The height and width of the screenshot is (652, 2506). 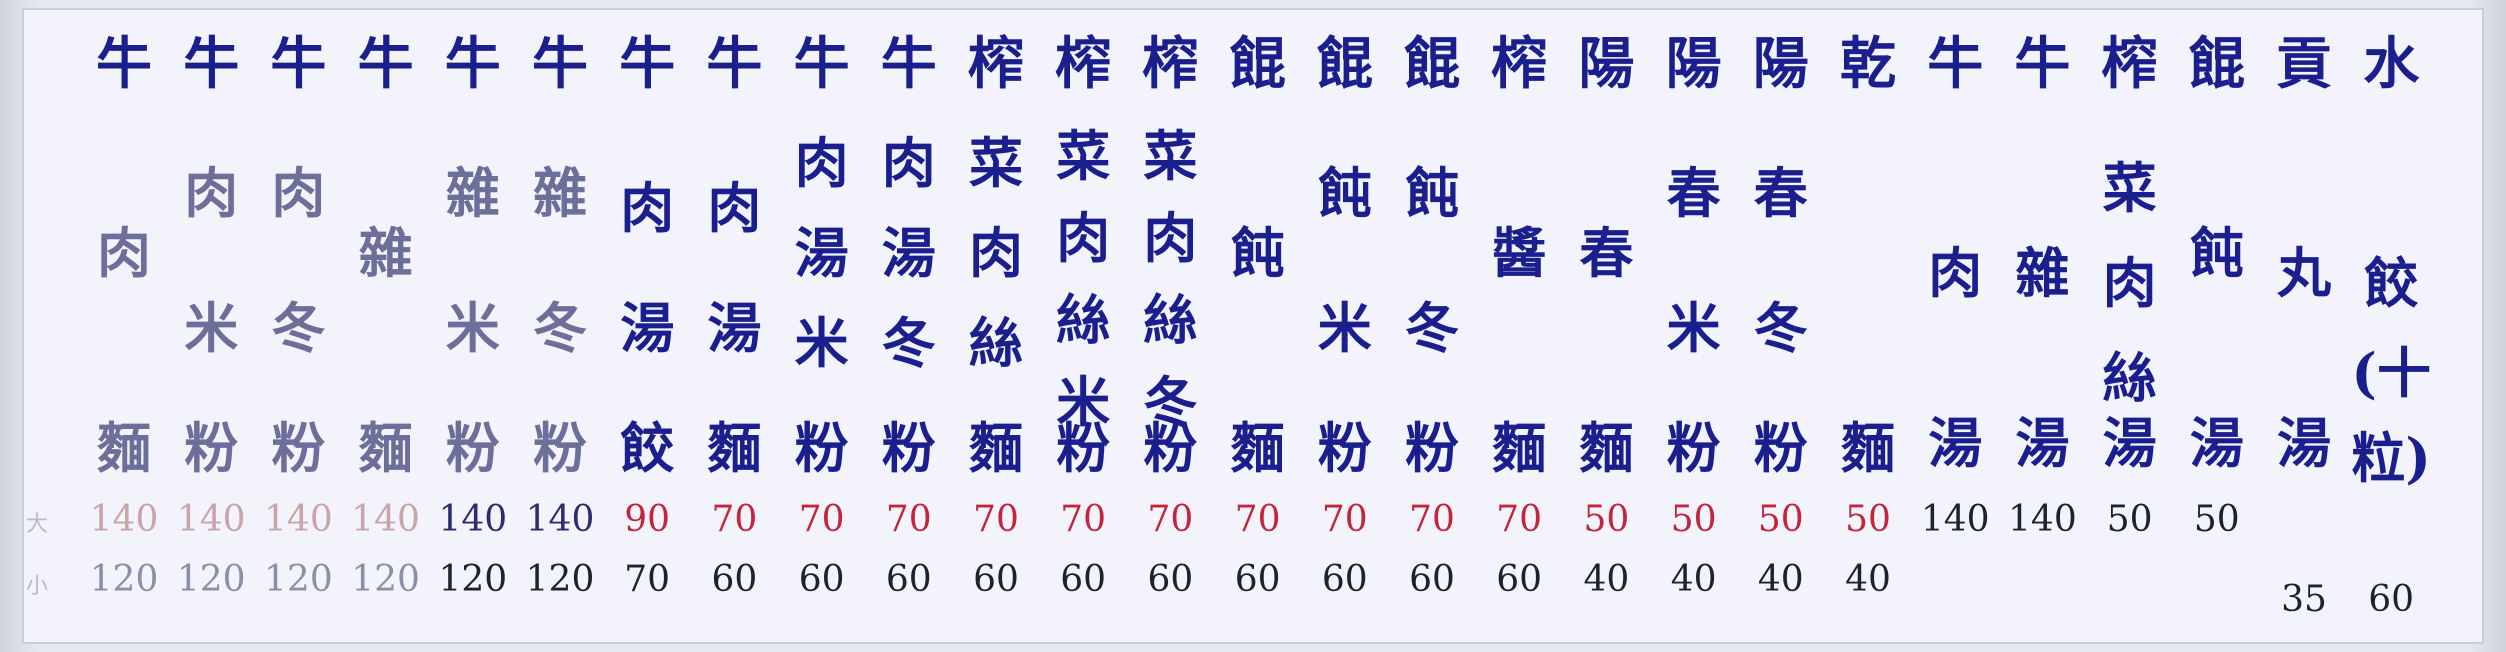 I want to click on menu-item-column: 牛肉湯麵 70 60, so click(x=734, y=326).